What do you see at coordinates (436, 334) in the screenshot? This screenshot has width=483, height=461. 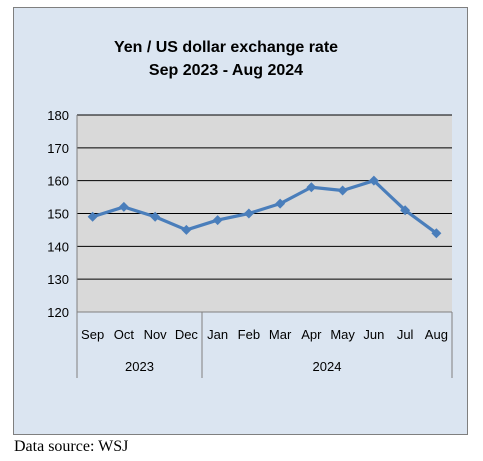 I see `x-tick-label: Aug` at bounding box center [436, 334].